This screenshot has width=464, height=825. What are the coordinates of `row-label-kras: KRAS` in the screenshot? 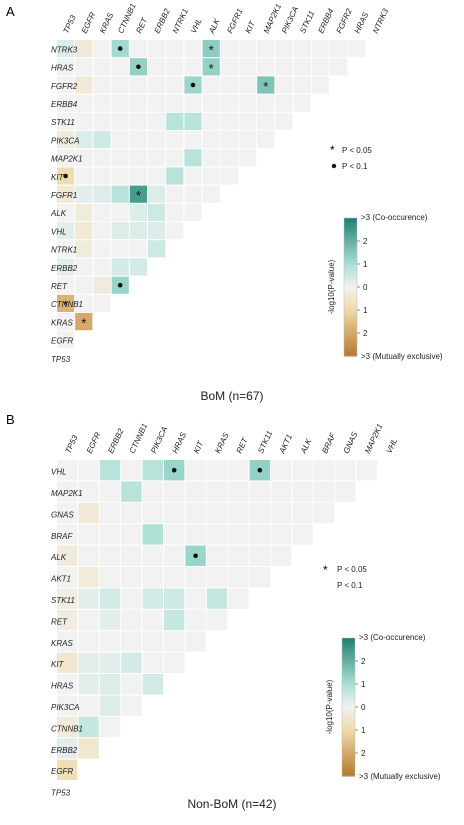 It's located at (62, 643).